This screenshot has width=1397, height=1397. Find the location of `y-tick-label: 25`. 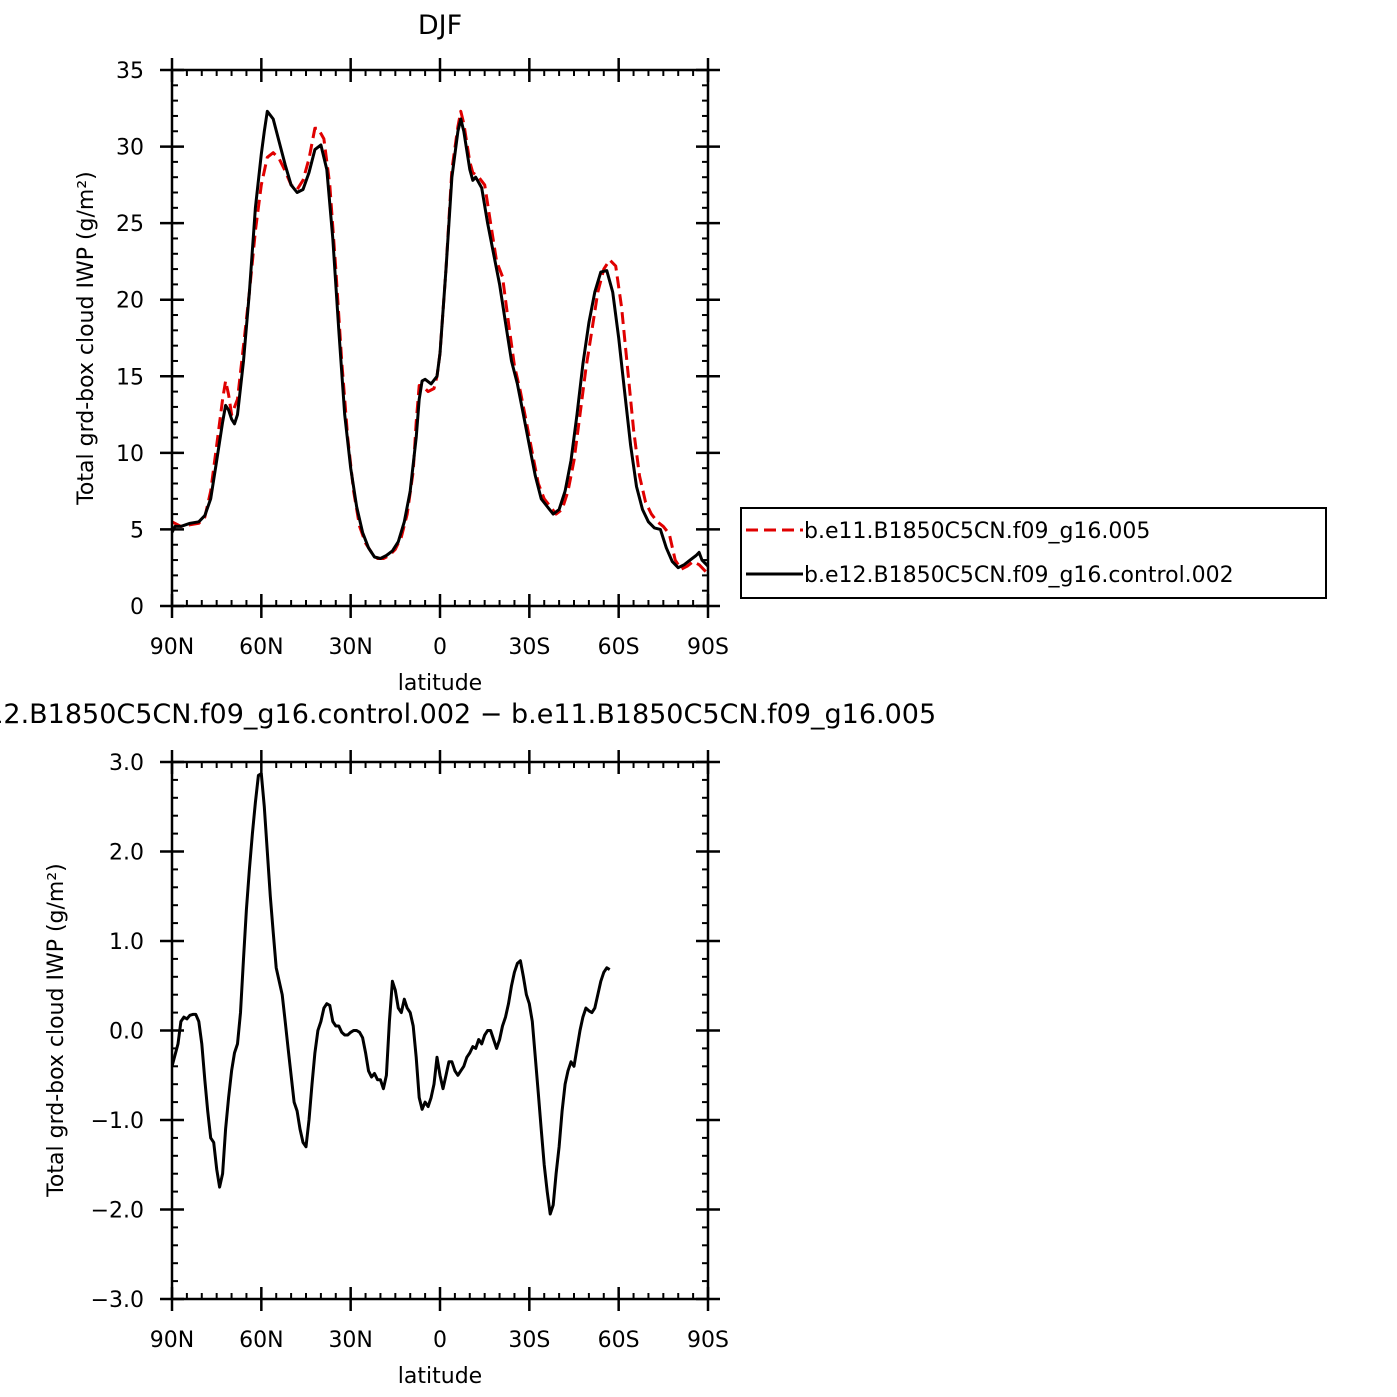

y-tick-label: 25 is located at coordinates (130, 224).